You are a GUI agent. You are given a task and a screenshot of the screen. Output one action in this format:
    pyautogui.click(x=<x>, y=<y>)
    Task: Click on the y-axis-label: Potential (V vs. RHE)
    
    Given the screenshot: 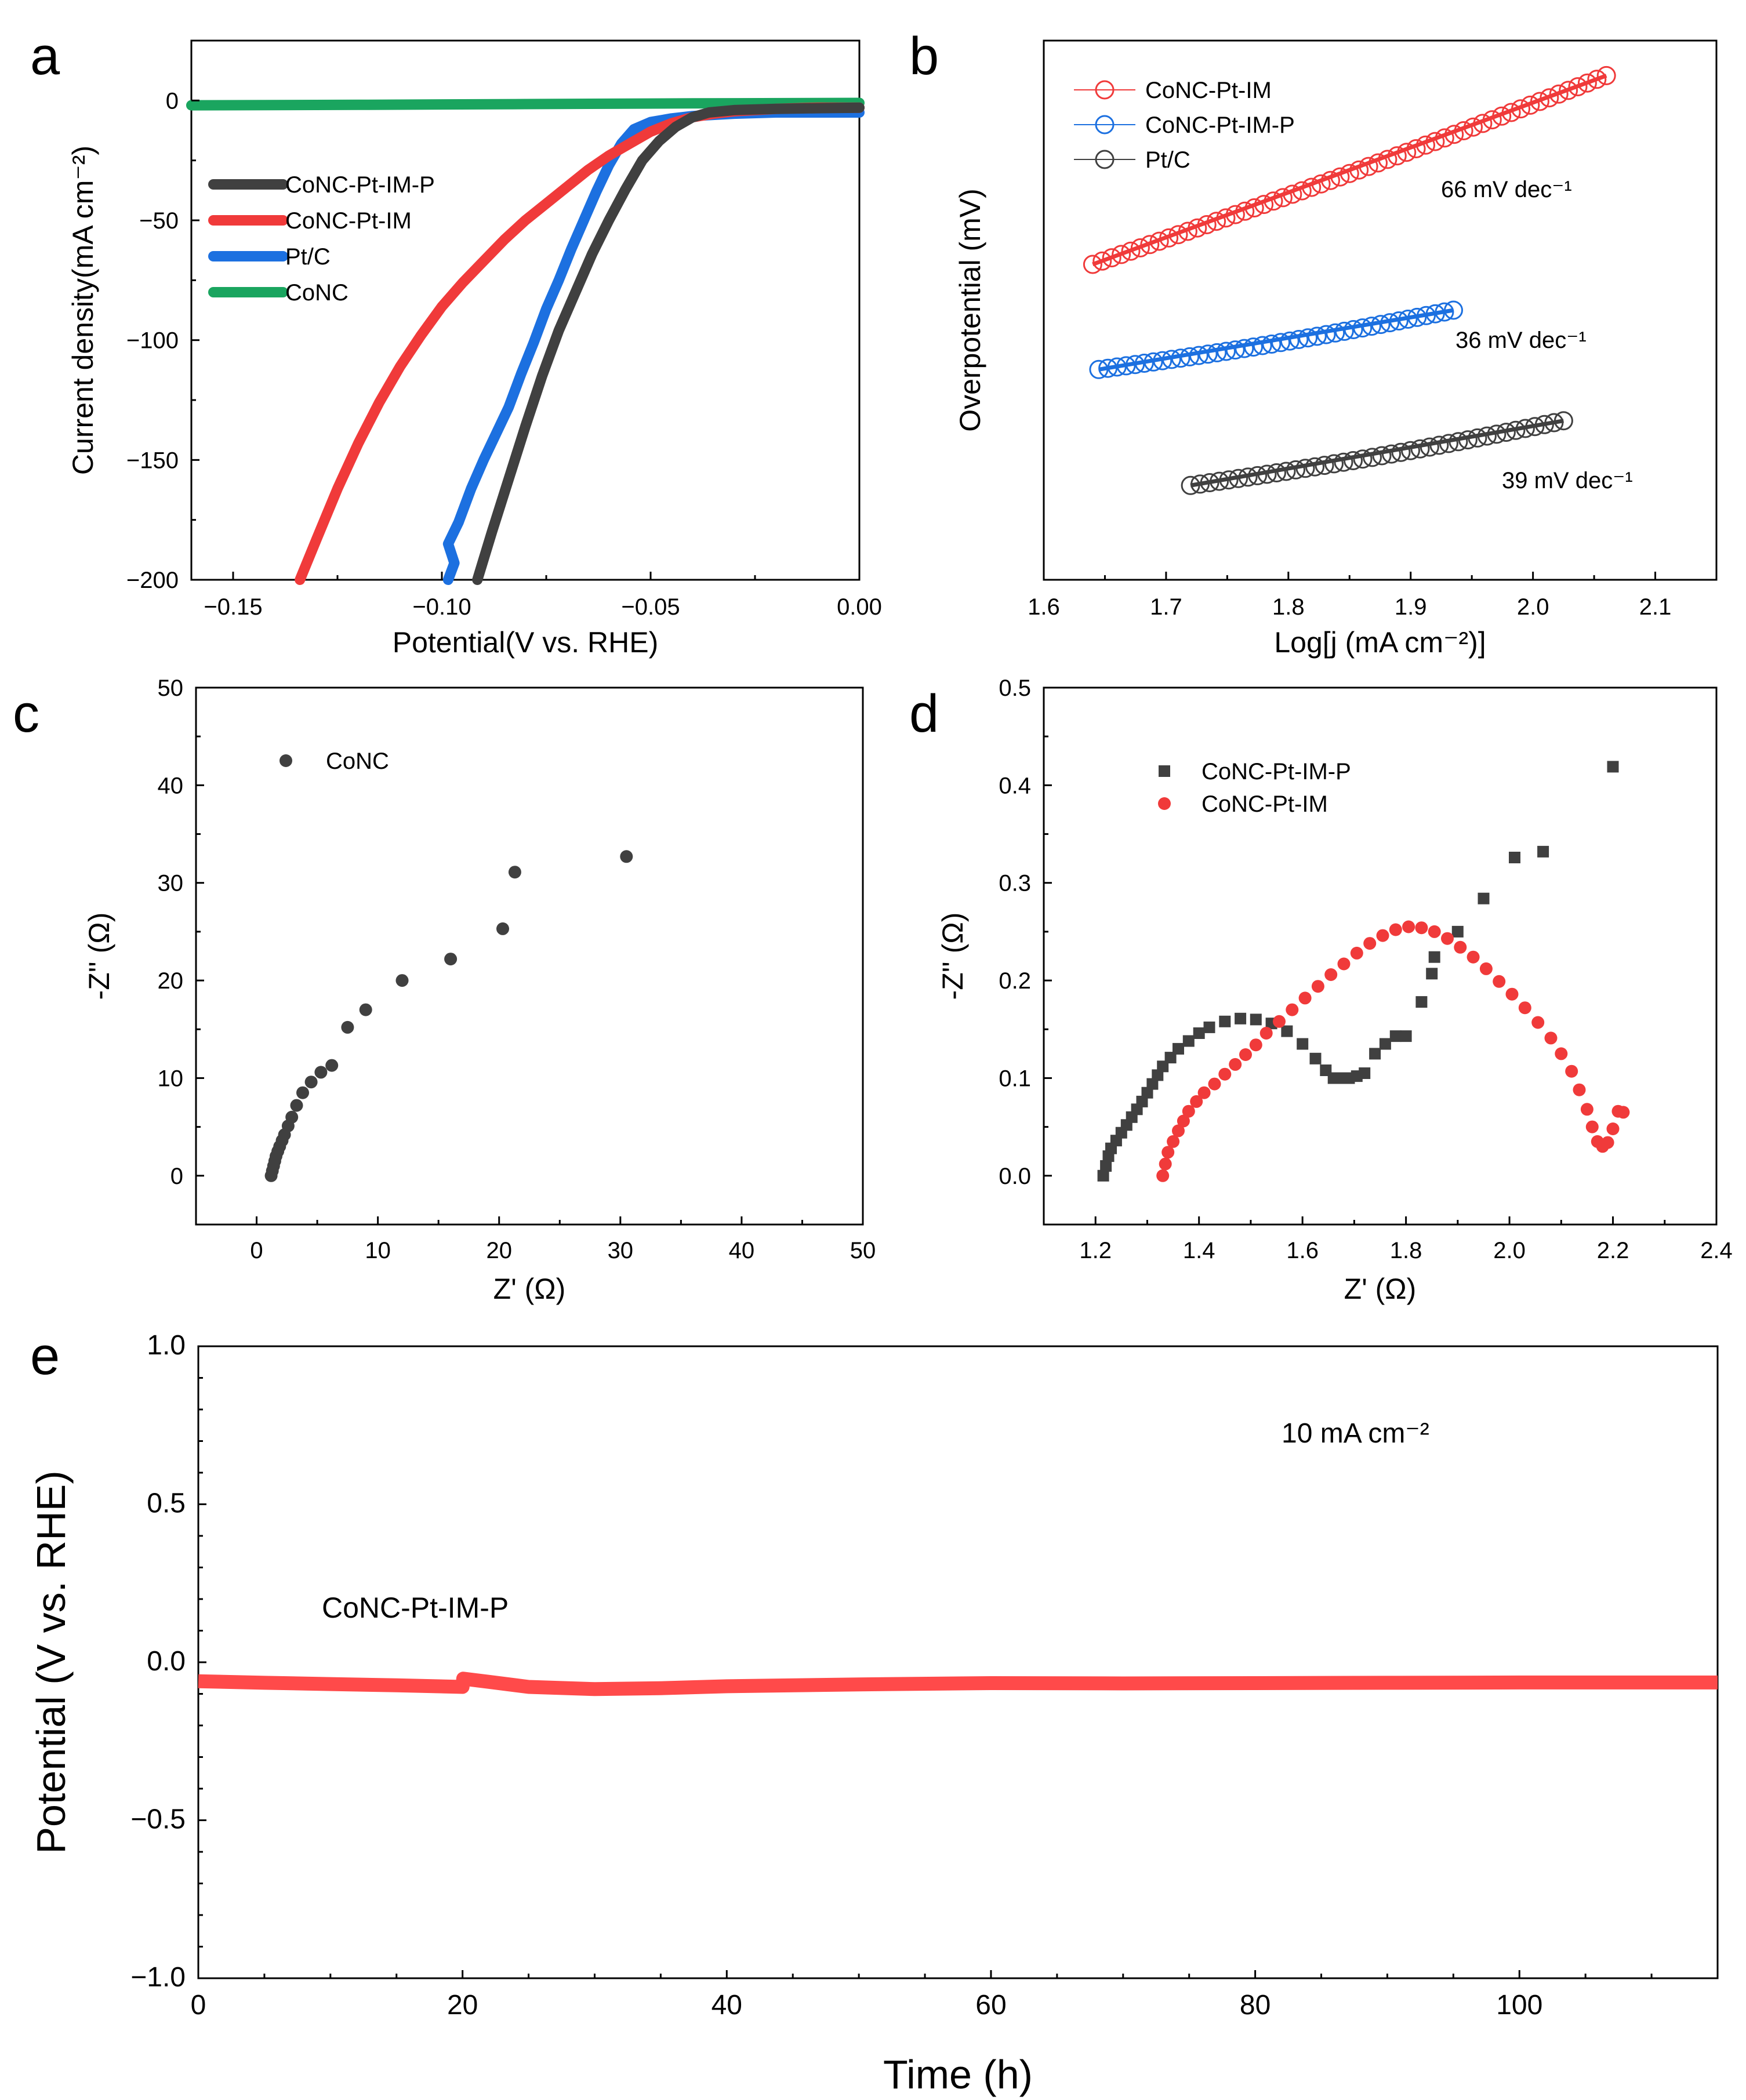 What is the action you would take?
    pyautogui.click(x=51, y=1662)
    